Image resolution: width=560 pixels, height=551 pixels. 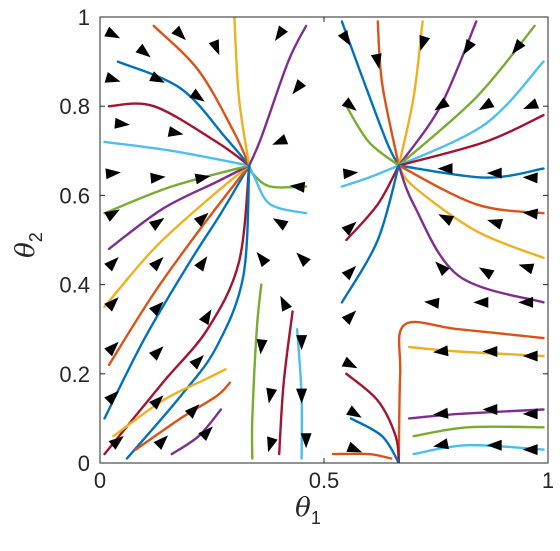 What do you see at coordinates (303, 508) in the screenshot?
I see `x-axis-label-main: θ` at bounding box center [303, 508].